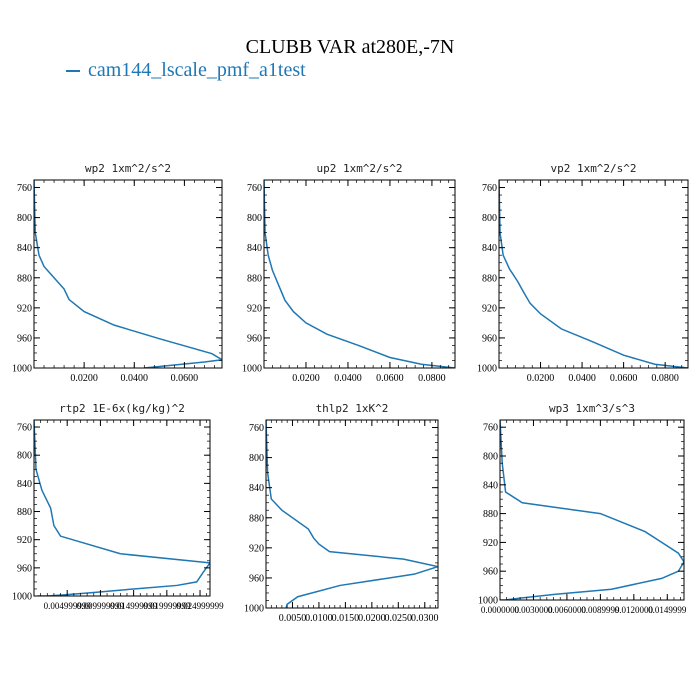 The height and width of the screenshot is (700, 700). I want to click on x-tick-label: 0.0250, so click(399, 618).